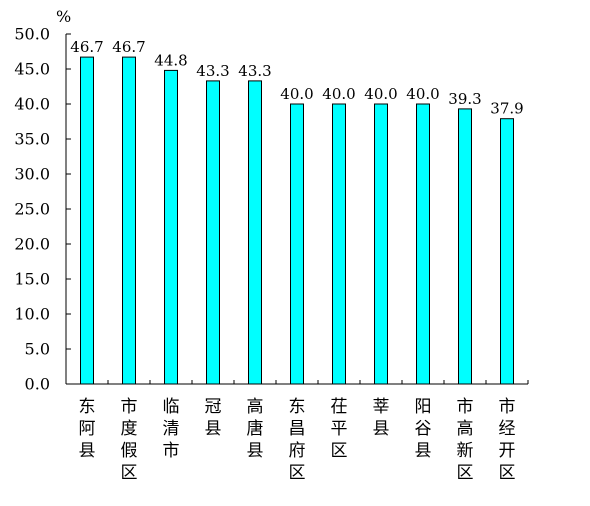 This screenshot has width=590, height=506. Describe the element at coordinates (464, 99) in the screenshot. I see `data-label: 39.3` at that location.